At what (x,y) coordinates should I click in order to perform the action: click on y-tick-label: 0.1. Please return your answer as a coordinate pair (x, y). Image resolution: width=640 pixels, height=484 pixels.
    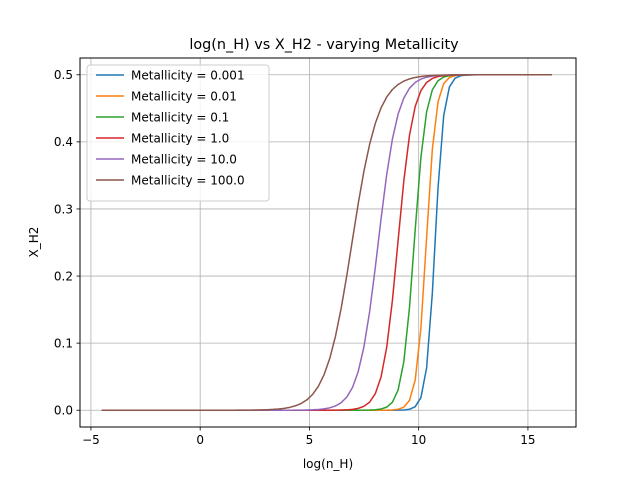
    Looking at the image, I should click on (63, 343).